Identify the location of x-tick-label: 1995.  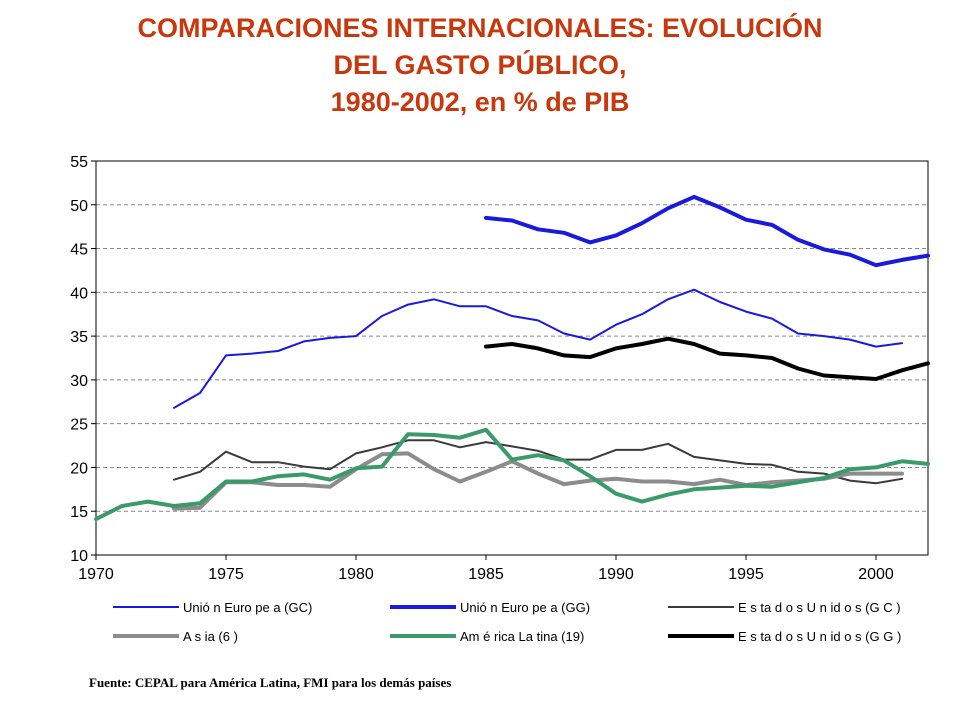
(746, 574).